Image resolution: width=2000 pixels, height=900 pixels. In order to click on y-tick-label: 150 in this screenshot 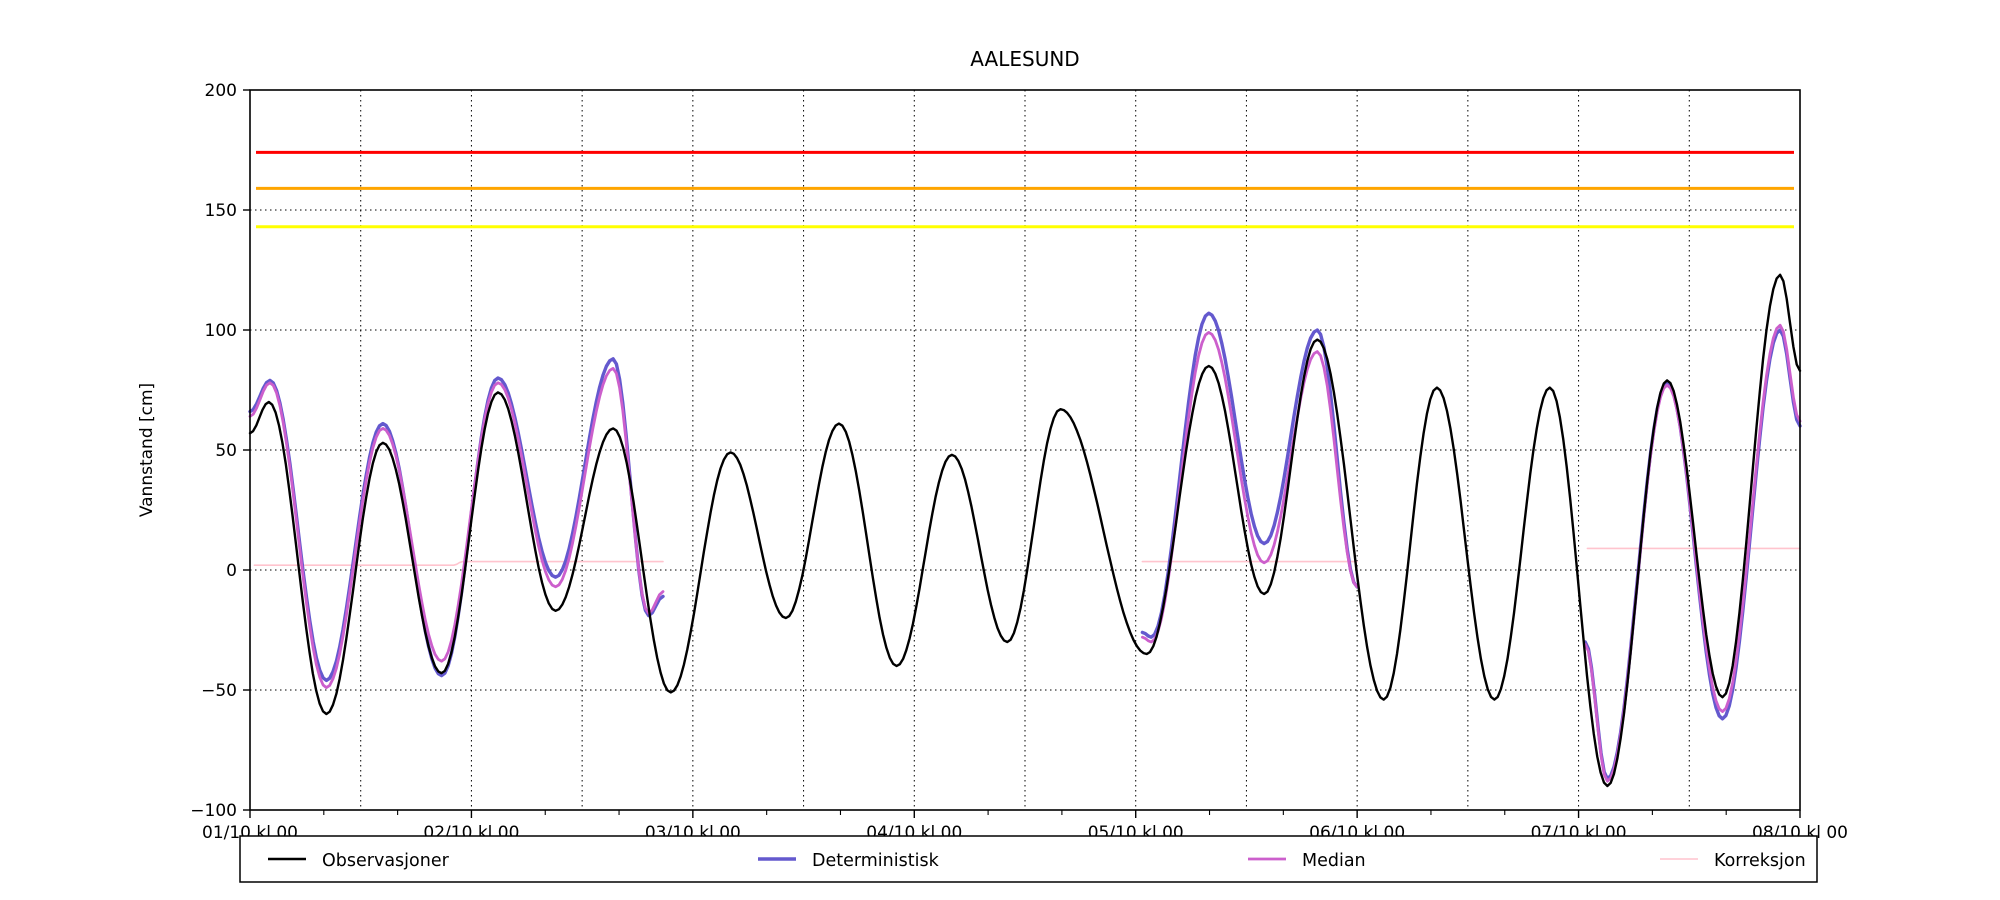, I will do `click(221, 211)`.